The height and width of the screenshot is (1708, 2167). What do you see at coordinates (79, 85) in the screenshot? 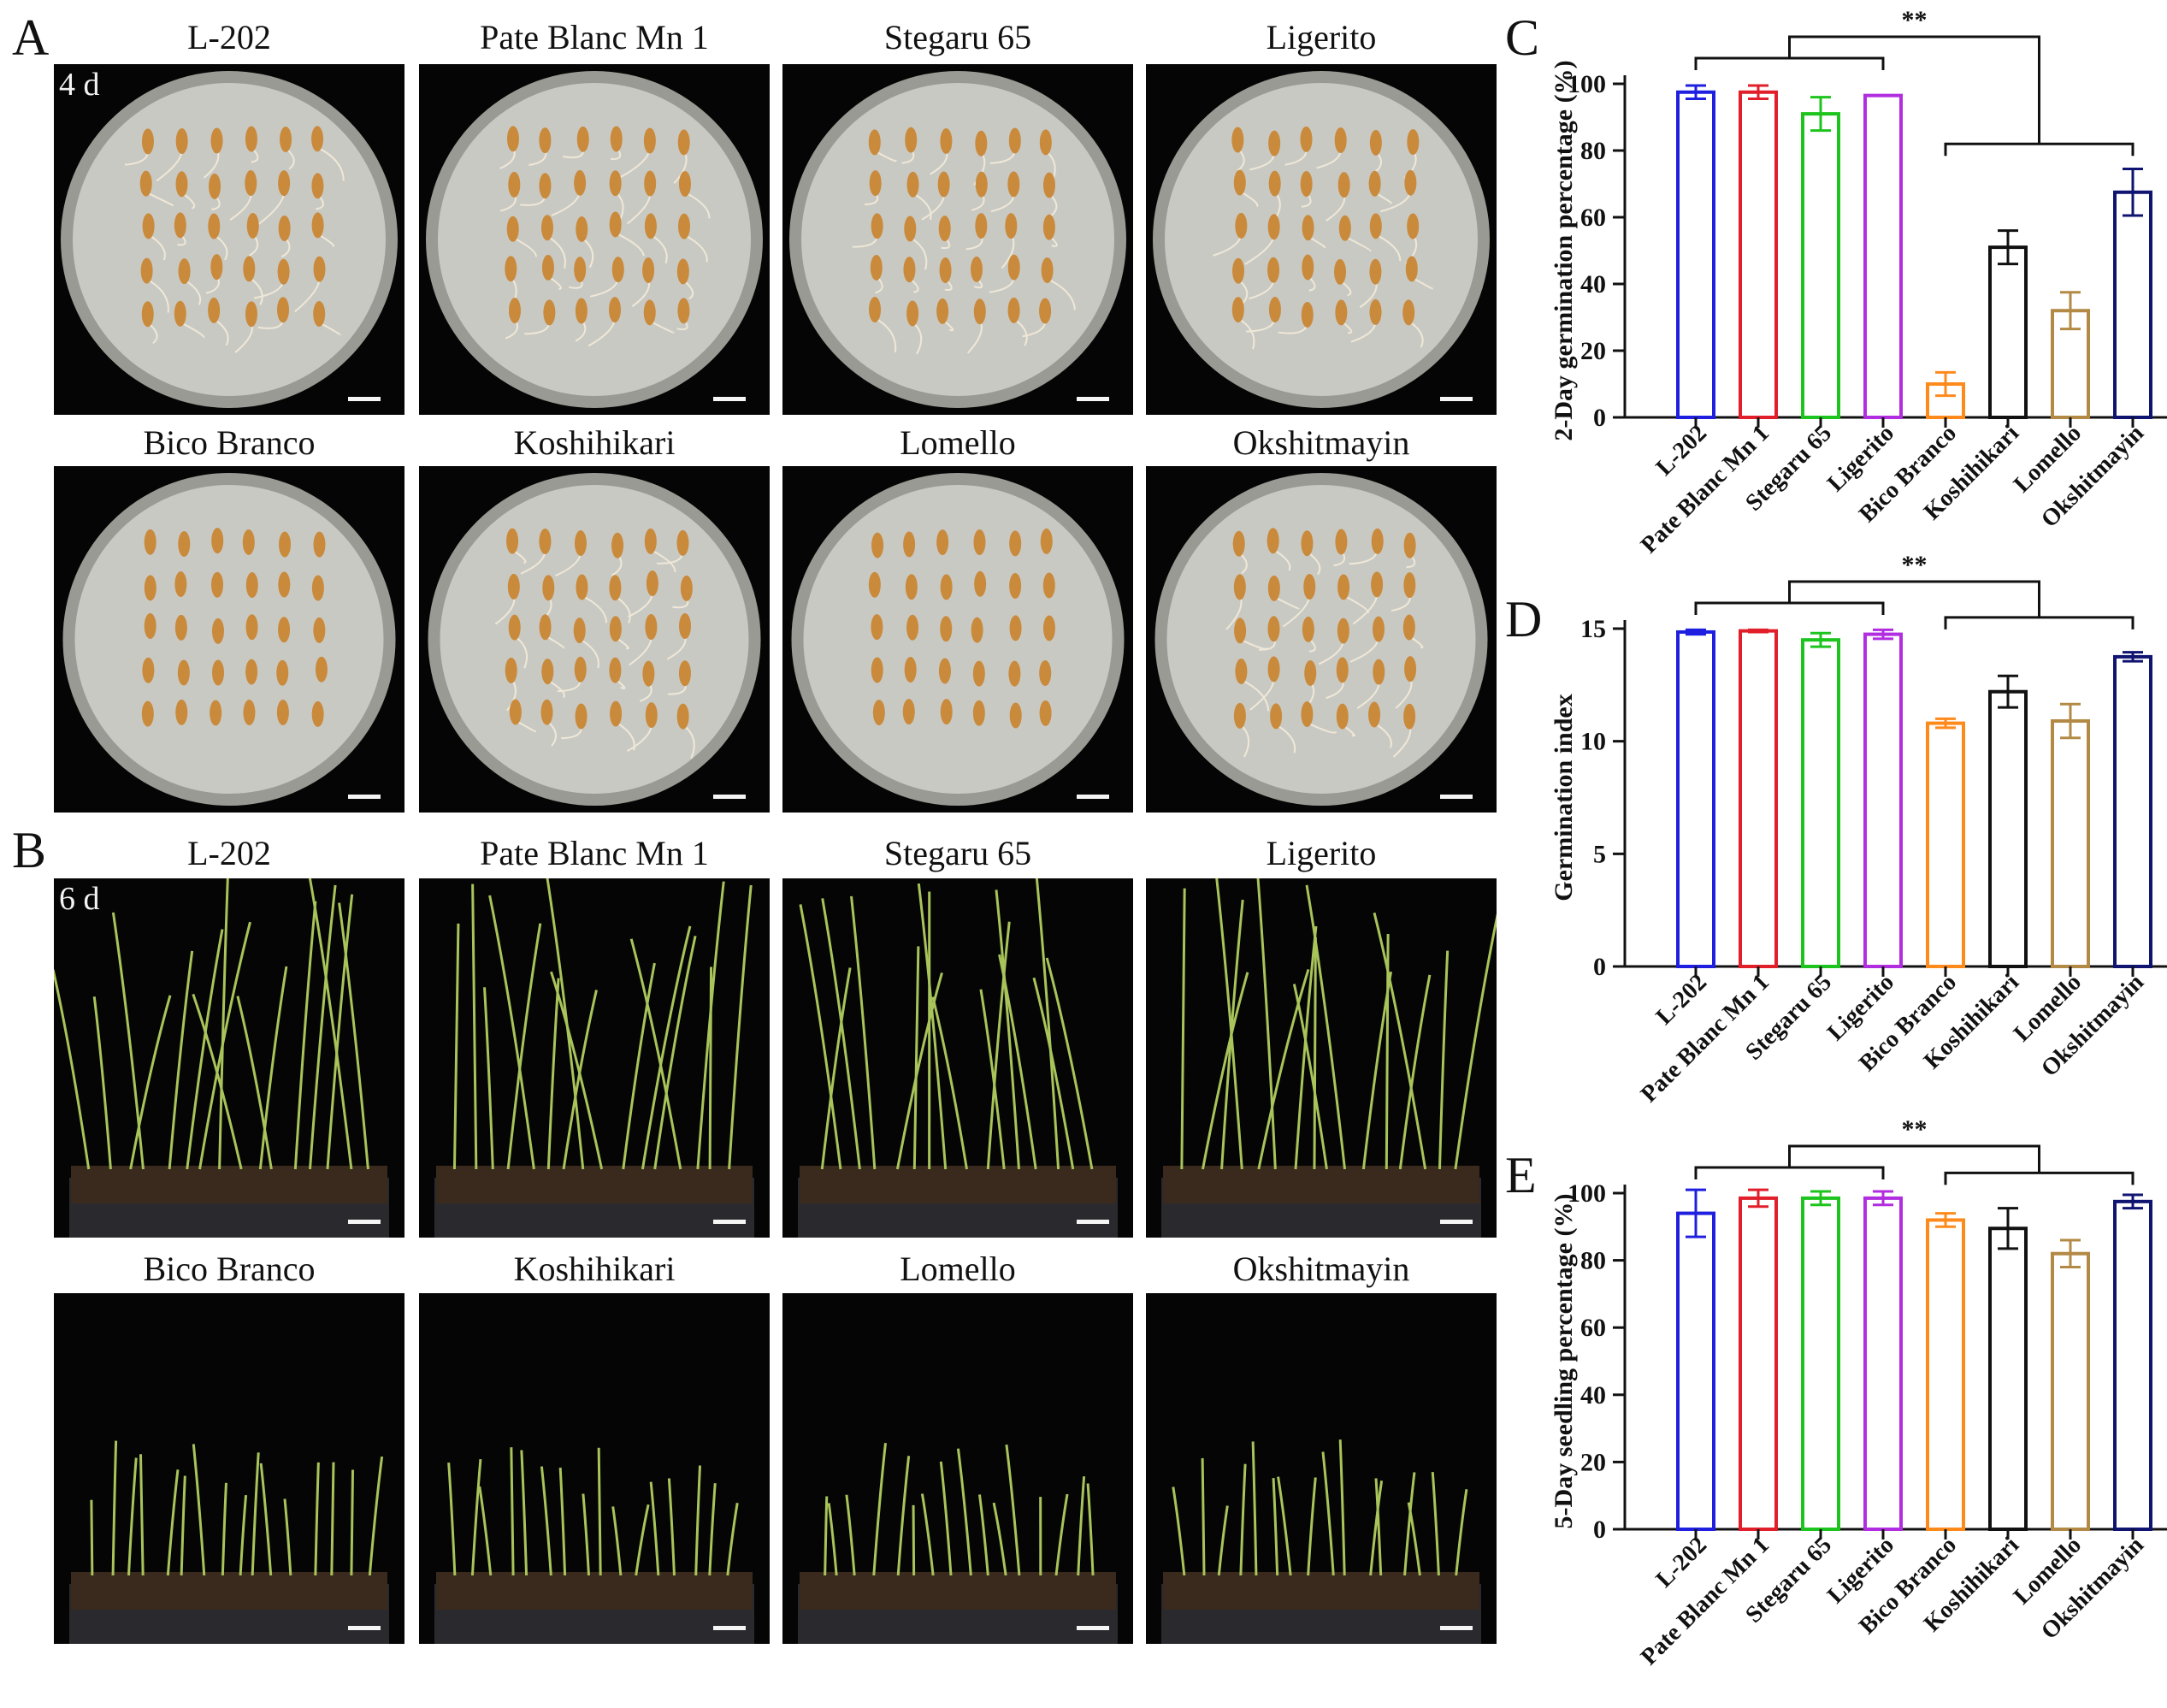
I see `day-label: 4 d` at bounding box center [79, 85].